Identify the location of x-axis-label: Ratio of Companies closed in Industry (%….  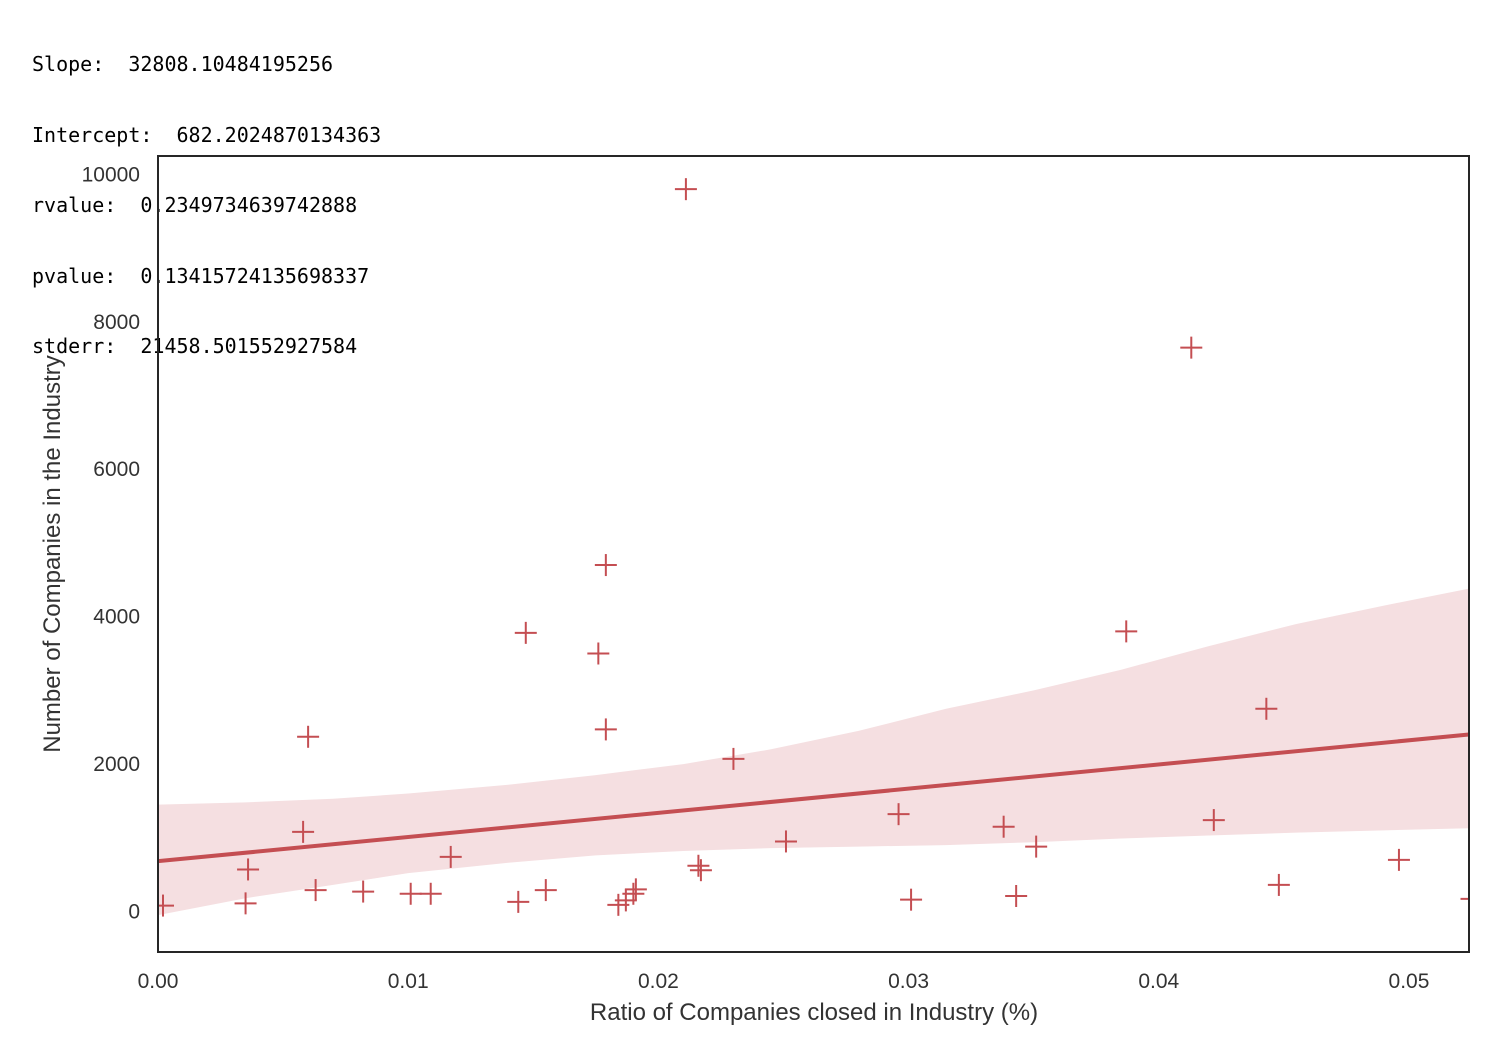
(814, 1012).